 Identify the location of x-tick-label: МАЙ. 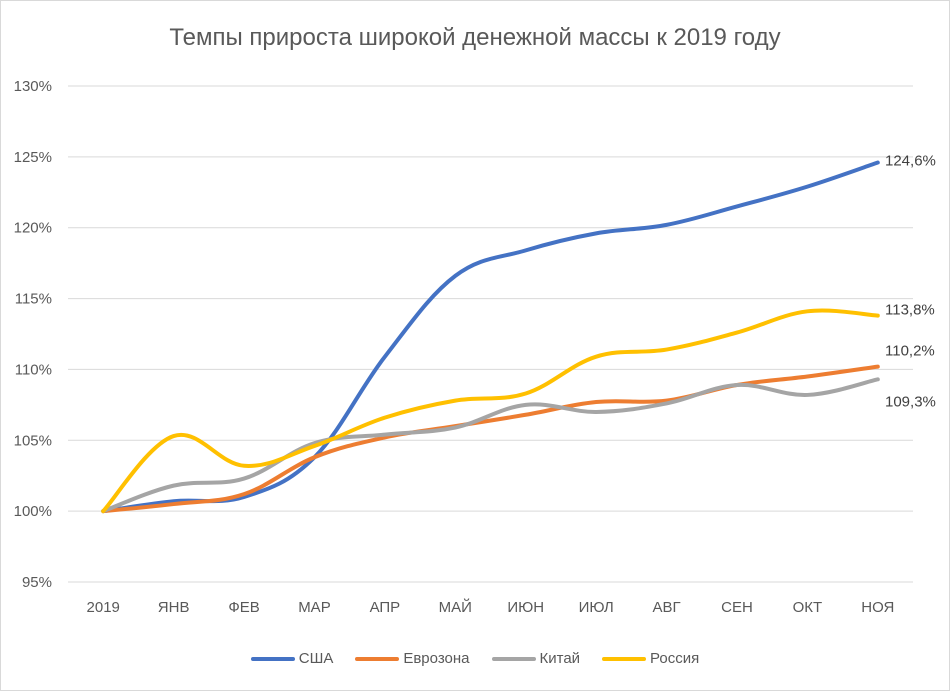
(455, 607).